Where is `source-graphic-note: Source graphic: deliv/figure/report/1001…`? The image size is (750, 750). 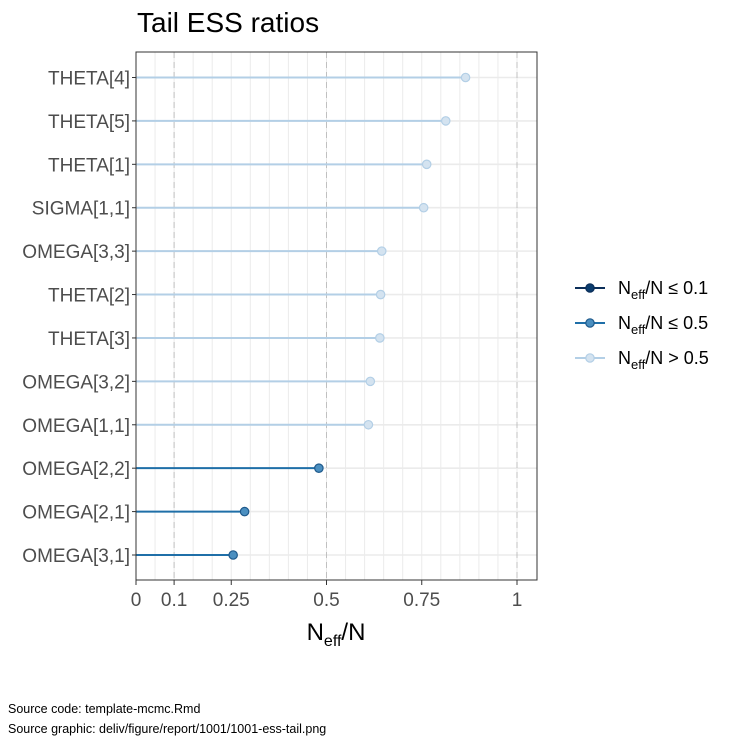
source-graphic-note: Source graphic: deliv/figure/report/1001… is located at coordinates (167, 729).